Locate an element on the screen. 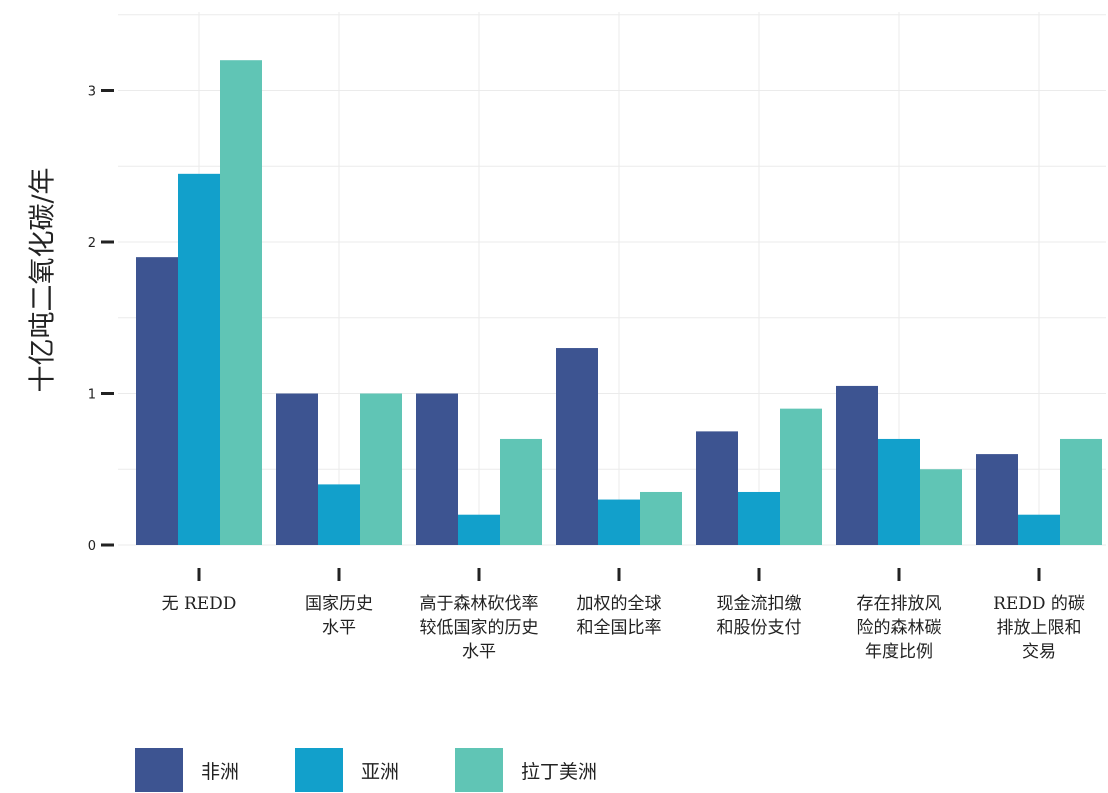 The image size is (1108, 793). legend-item-asia: 亚洲 is located at coordinates (347, 770).